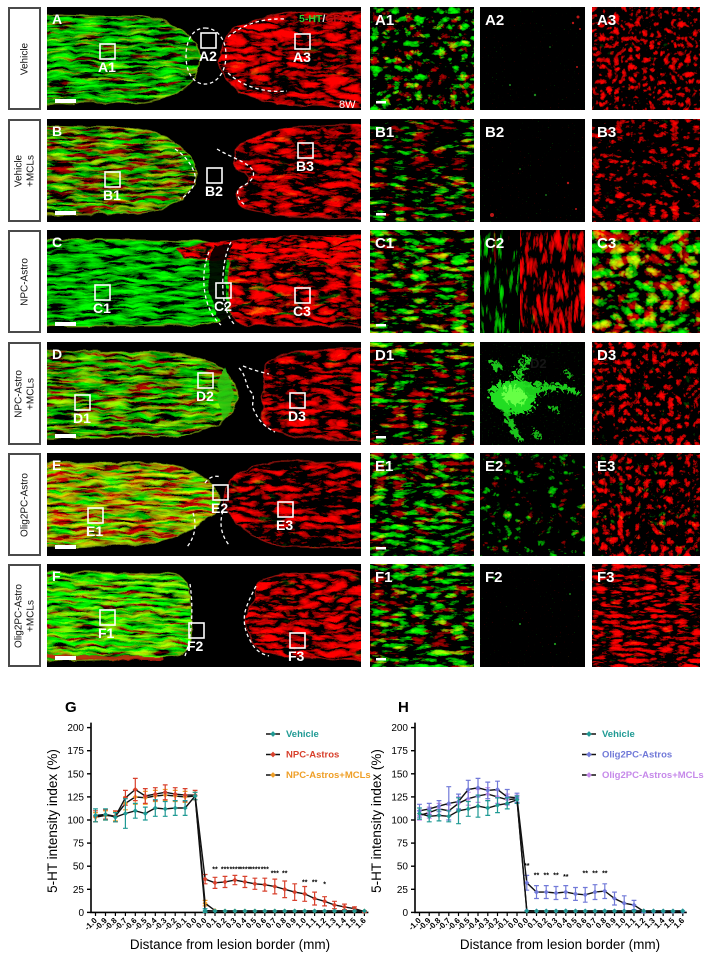  I want to click on svg-text: Olig2PC-Astros+MCLs, so click(653, 775).